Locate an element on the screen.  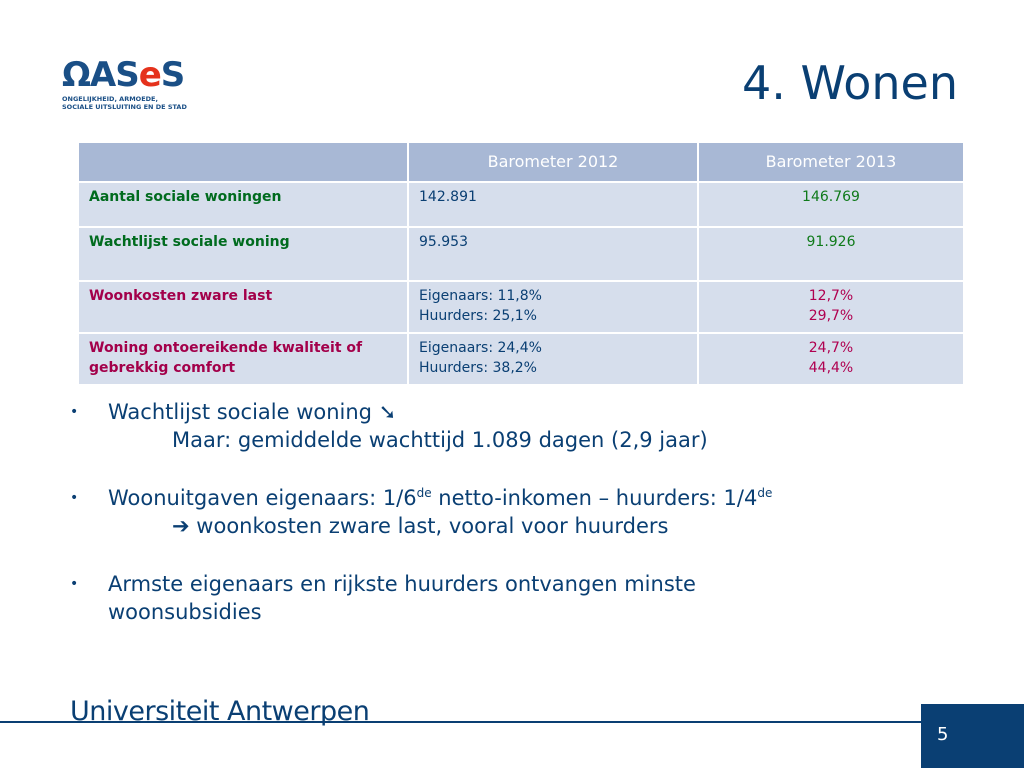
table-header-row: Barometer 2012 Barometer 2013 is located at coordinates (521, 162).